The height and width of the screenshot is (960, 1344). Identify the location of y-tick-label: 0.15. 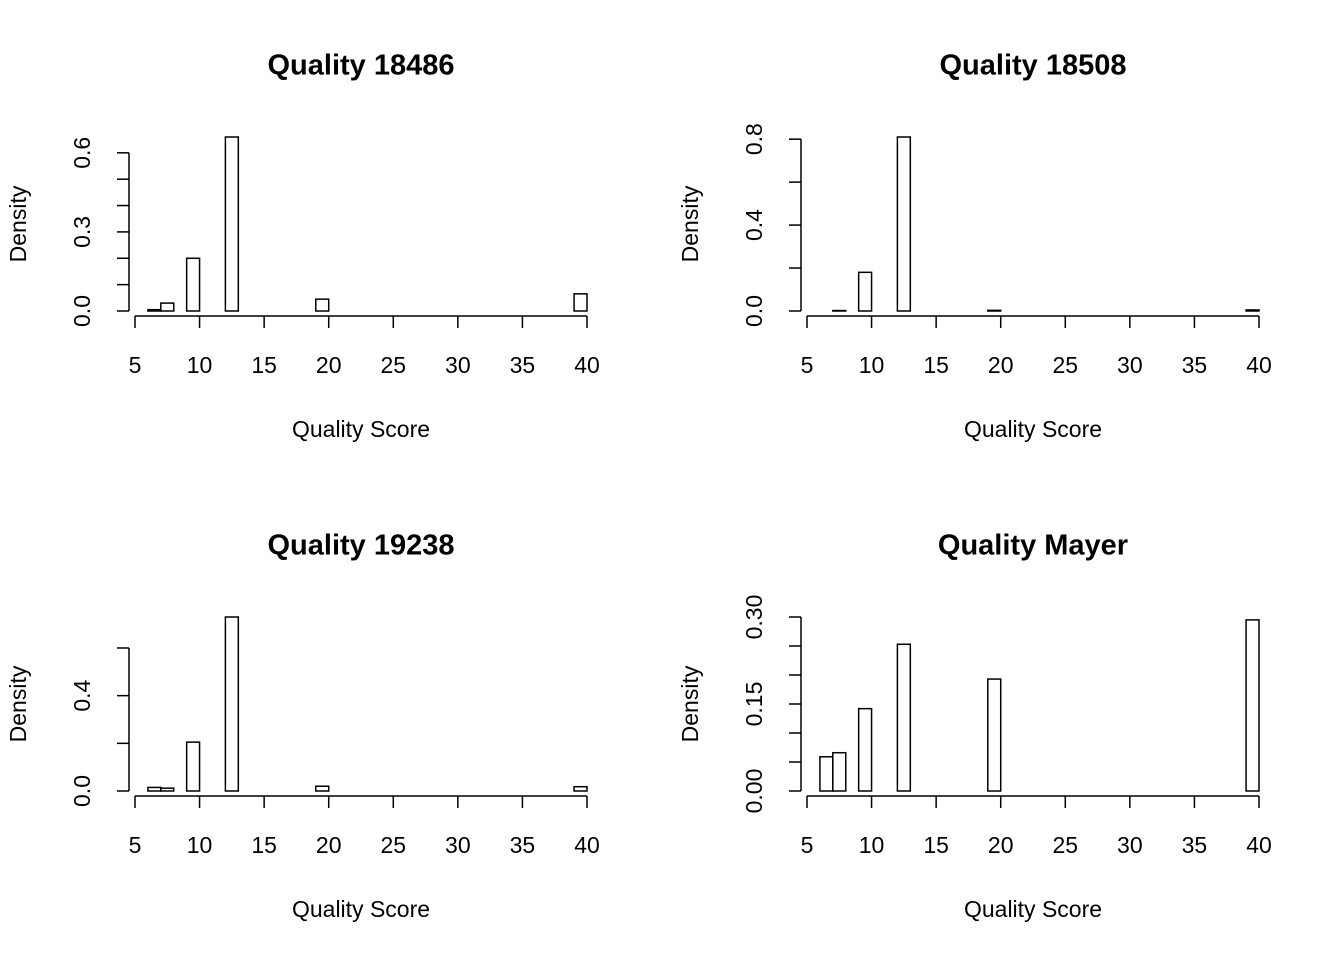
(754, 704).